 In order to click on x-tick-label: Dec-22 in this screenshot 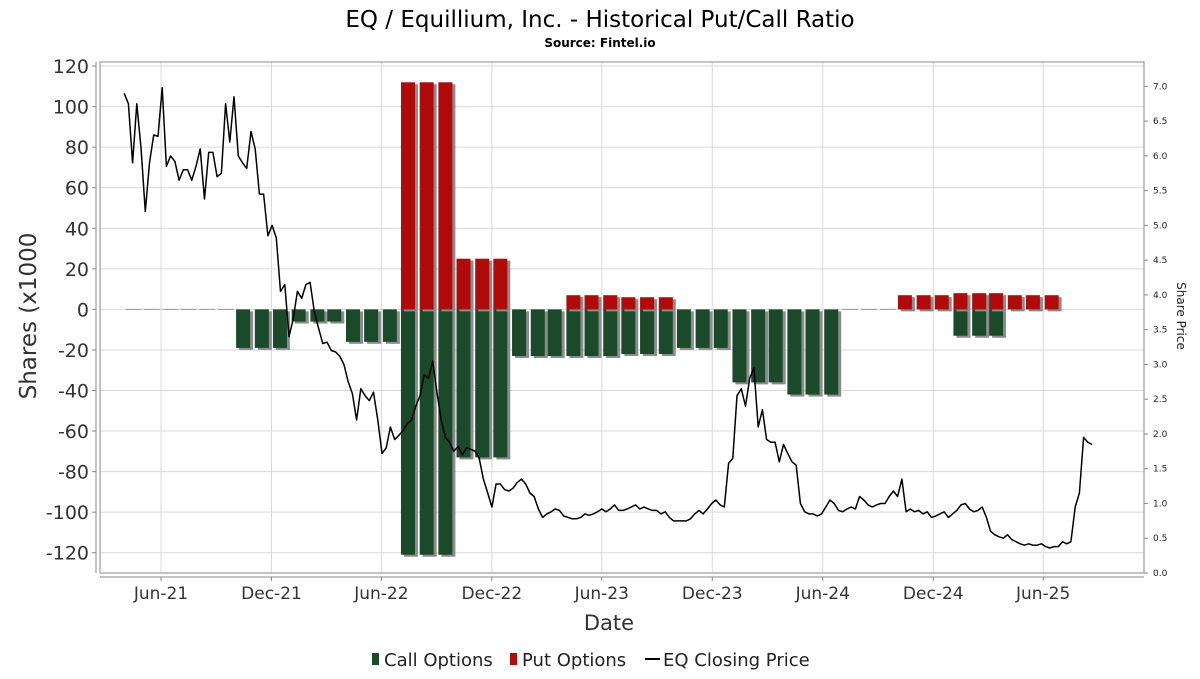, I will do `click(492, 594)`.